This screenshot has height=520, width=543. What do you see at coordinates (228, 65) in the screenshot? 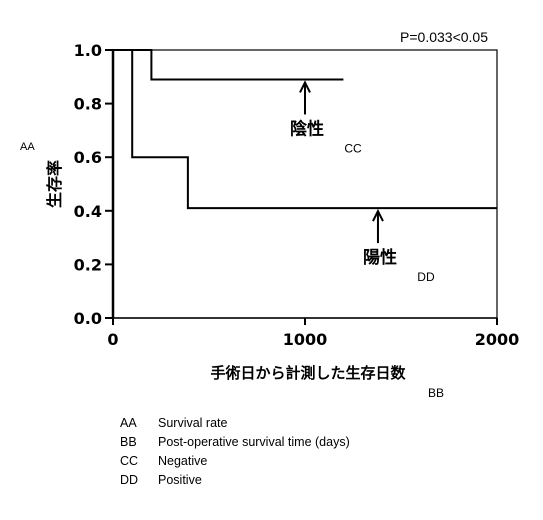
I see `series-line` at bounding box center [228, 65].